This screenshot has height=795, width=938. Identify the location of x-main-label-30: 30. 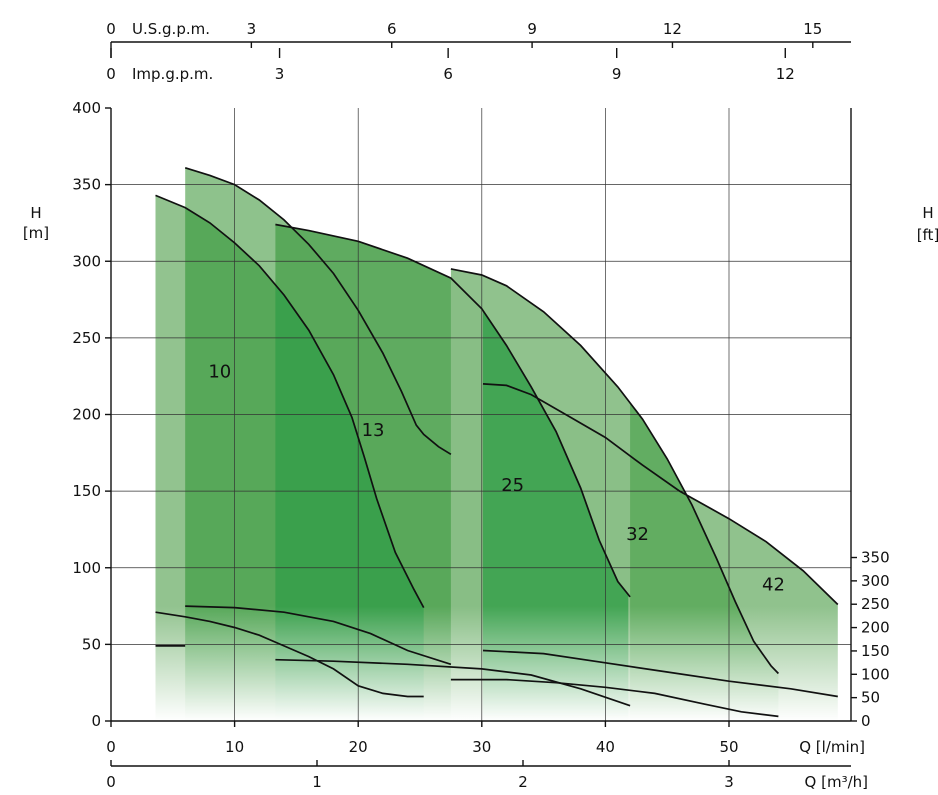
(481, 747).